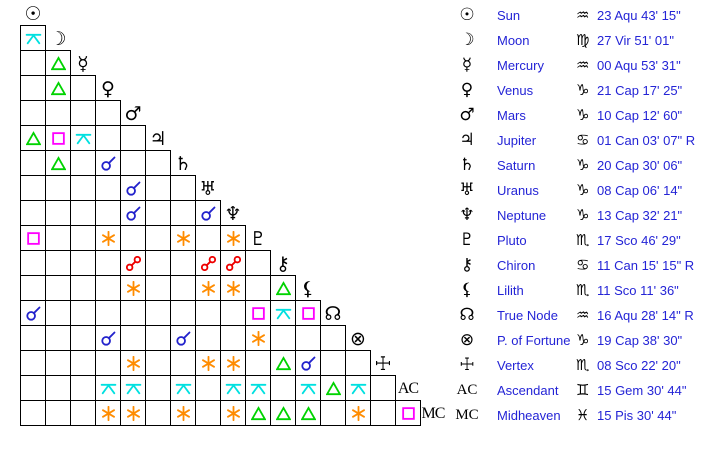 This screenshot has width=705, height=450. Describe the element at coordinates (640, 190) in the screenshot. I see `position-value: 08 Cap 06' 14"` at that location.